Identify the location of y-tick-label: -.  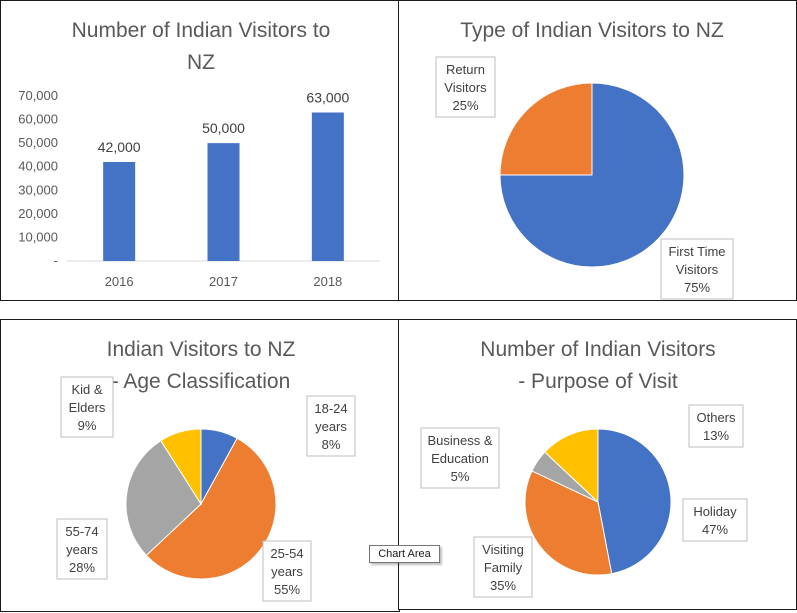
(56, 260).